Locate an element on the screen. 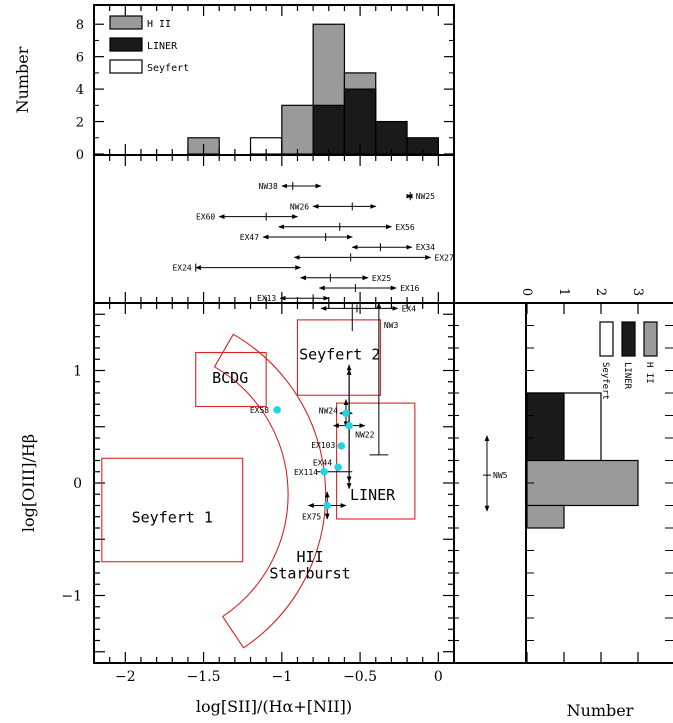 The height and width of the screenshot is (723, 673). diagram-ytick-label-2: 1 is located at coordinates (77, 372).